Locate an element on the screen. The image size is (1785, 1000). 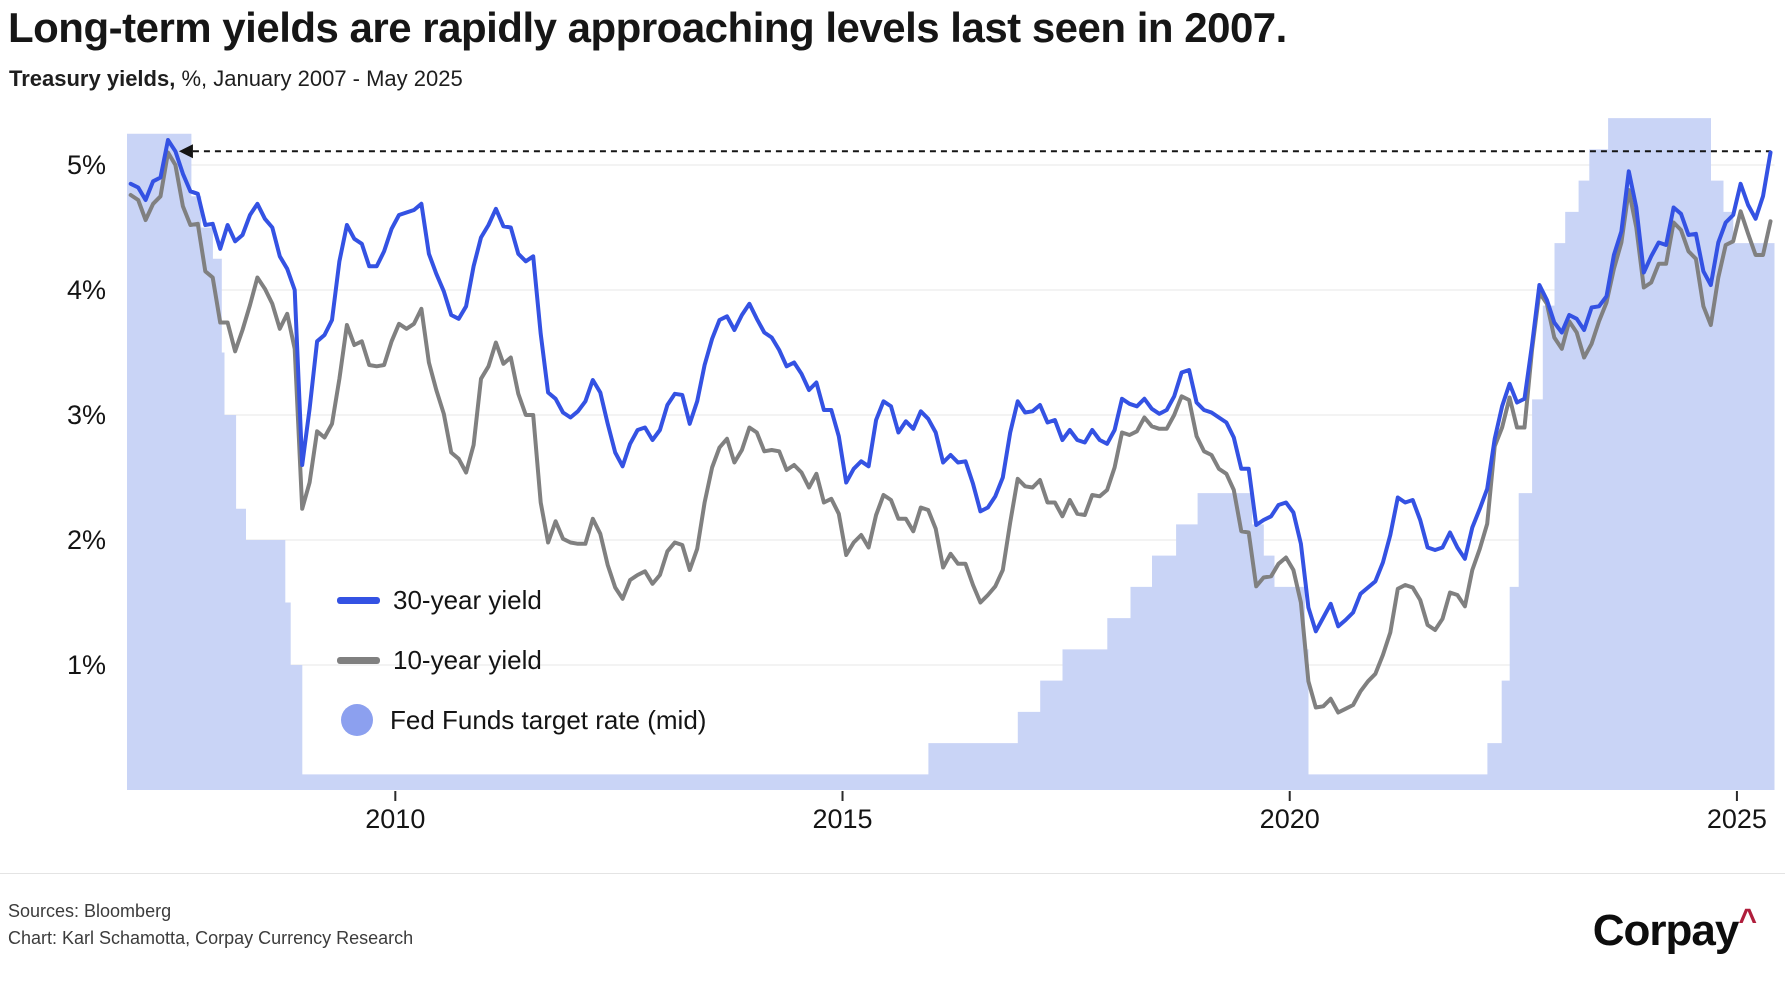
x-axis-label: 2010 is located at coordinates (395, 819).